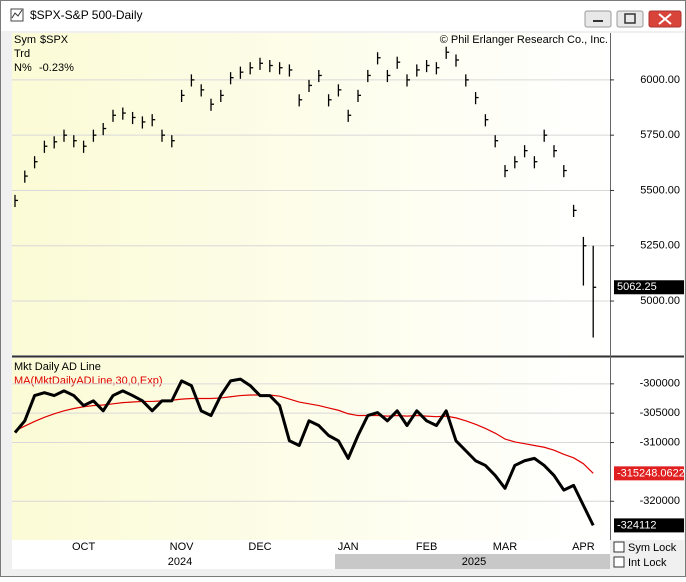  What do you see at coordinates (637, 287) in the screenshot?
I see `last-value-label: 5062.25` at bounding box center [637, 287].